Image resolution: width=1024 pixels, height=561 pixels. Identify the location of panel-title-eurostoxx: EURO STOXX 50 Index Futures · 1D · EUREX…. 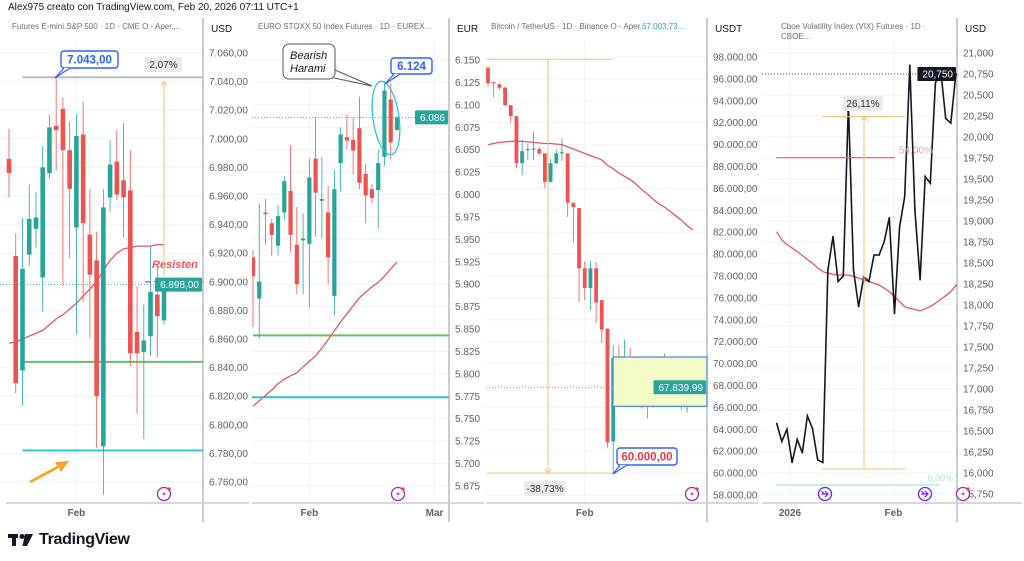
(345, 26).